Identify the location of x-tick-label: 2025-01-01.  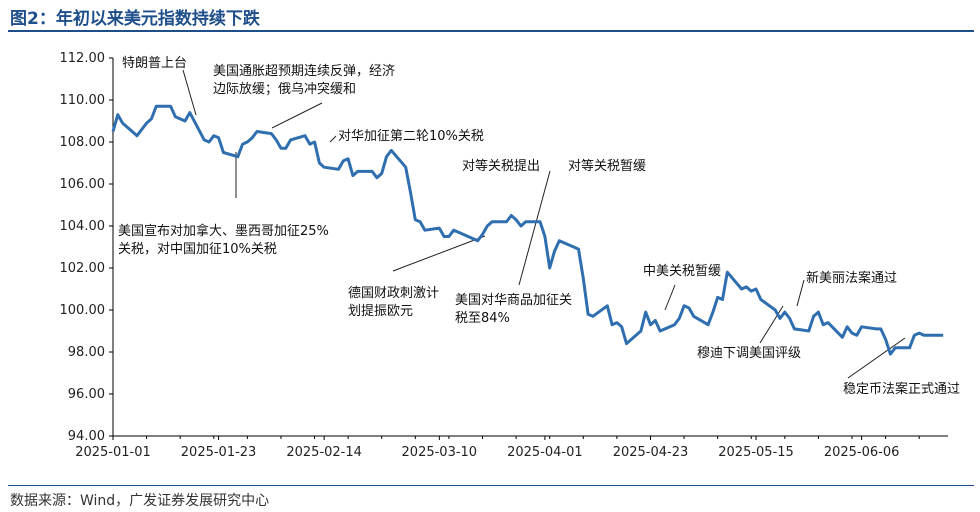
(113, 452).